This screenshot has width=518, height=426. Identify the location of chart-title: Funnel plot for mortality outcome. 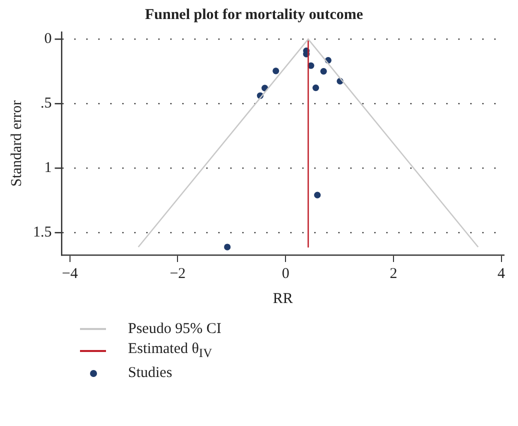
(254, 14).